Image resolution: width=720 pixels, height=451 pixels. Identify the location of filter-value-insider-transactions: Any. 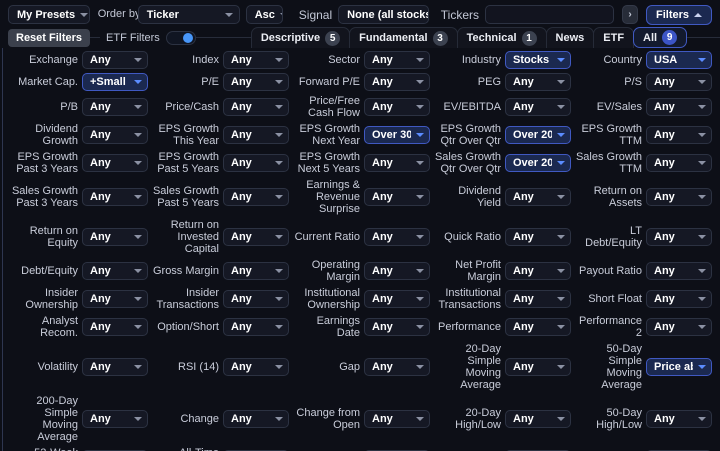
(241, 299).